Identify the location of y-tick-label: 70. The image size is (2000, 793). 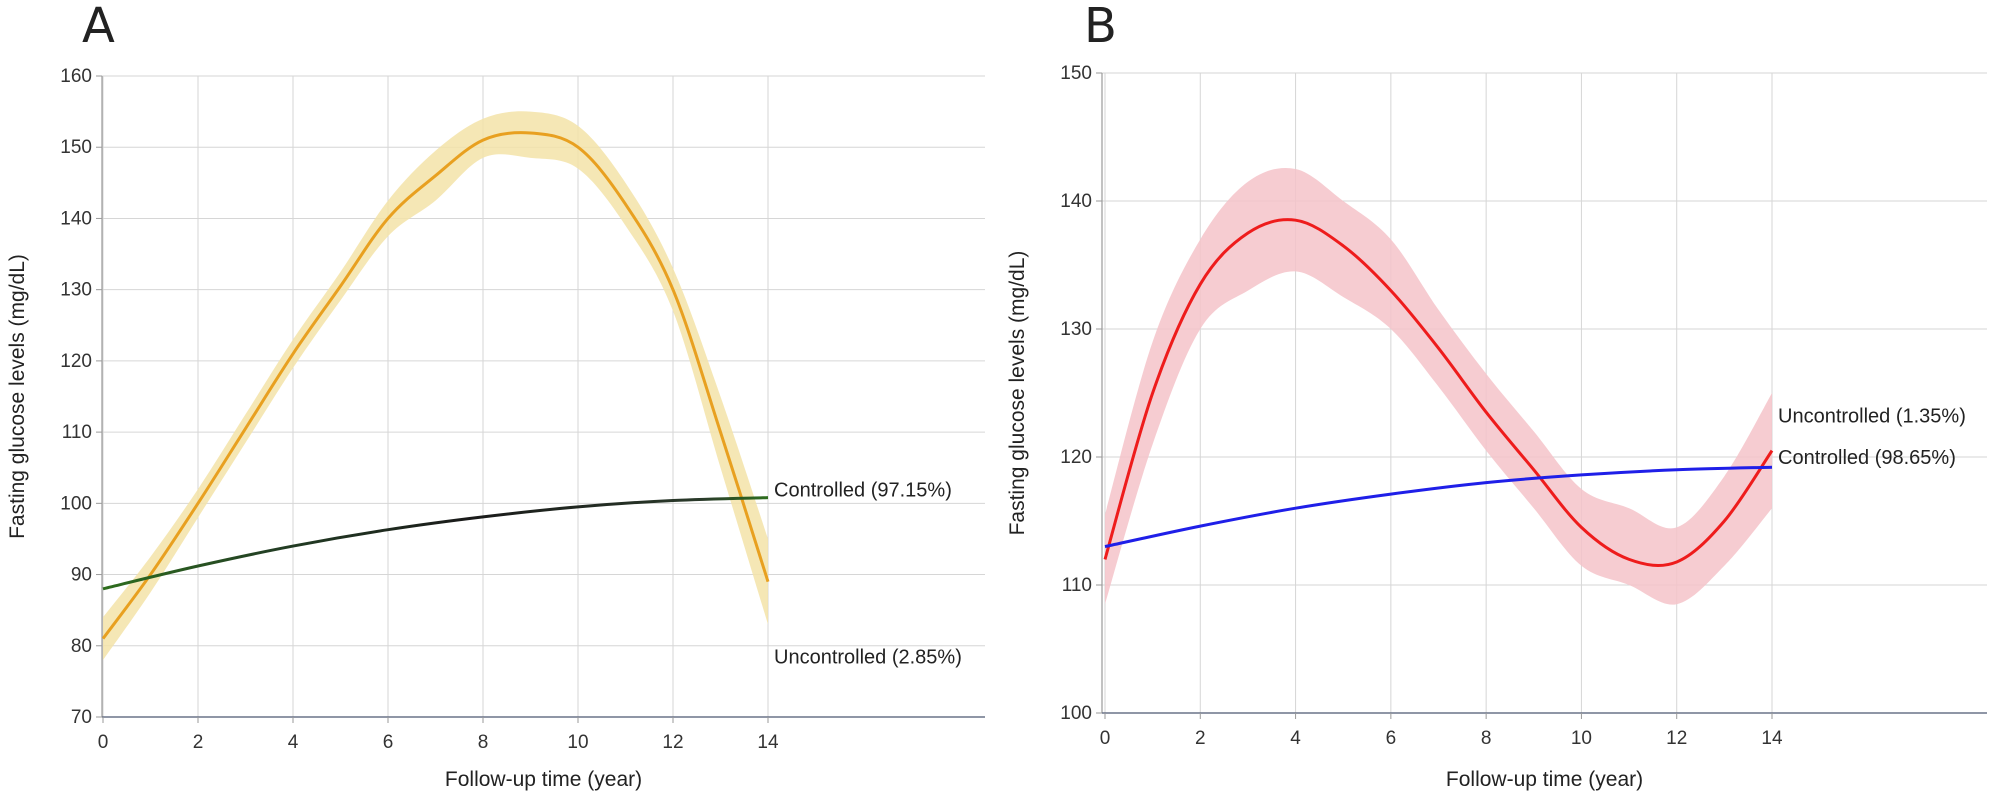
(81, 717).